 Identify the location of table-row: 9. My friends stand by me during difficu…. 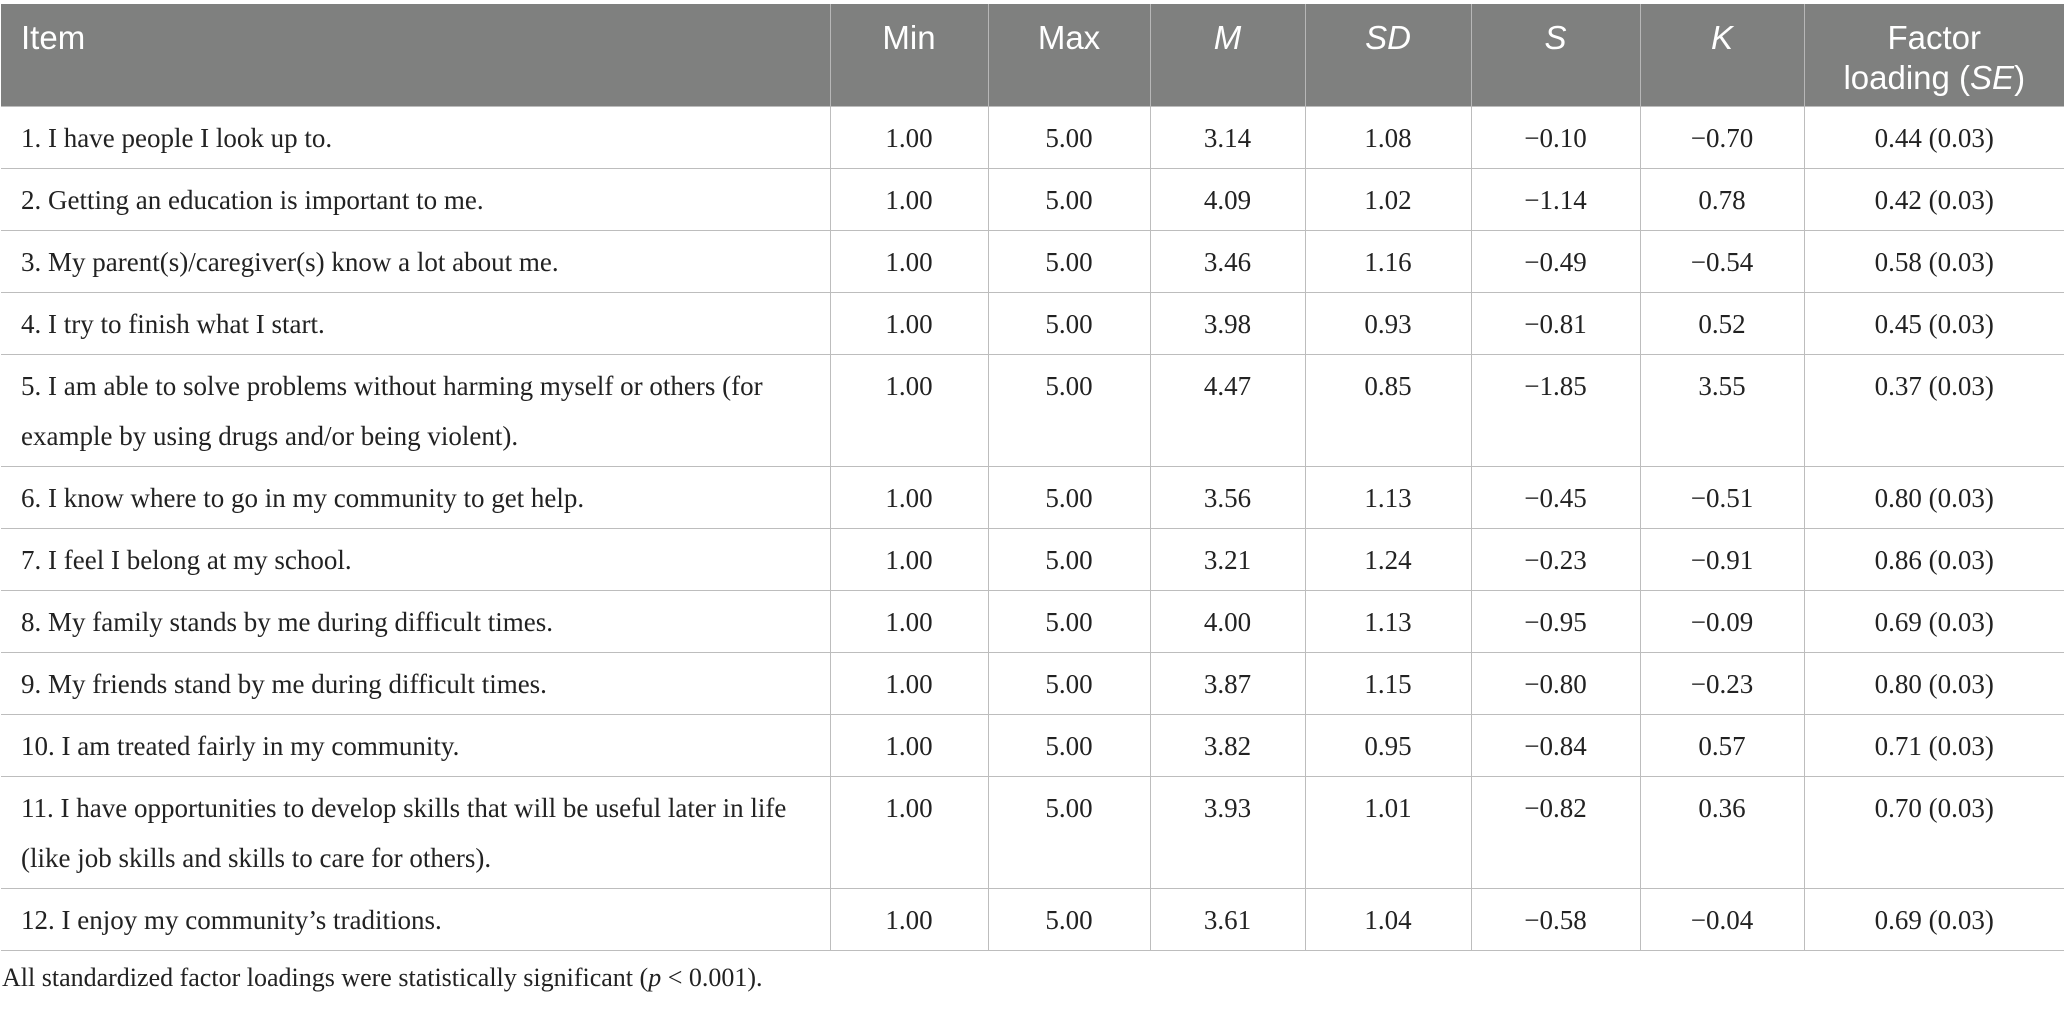
(1032, 683).